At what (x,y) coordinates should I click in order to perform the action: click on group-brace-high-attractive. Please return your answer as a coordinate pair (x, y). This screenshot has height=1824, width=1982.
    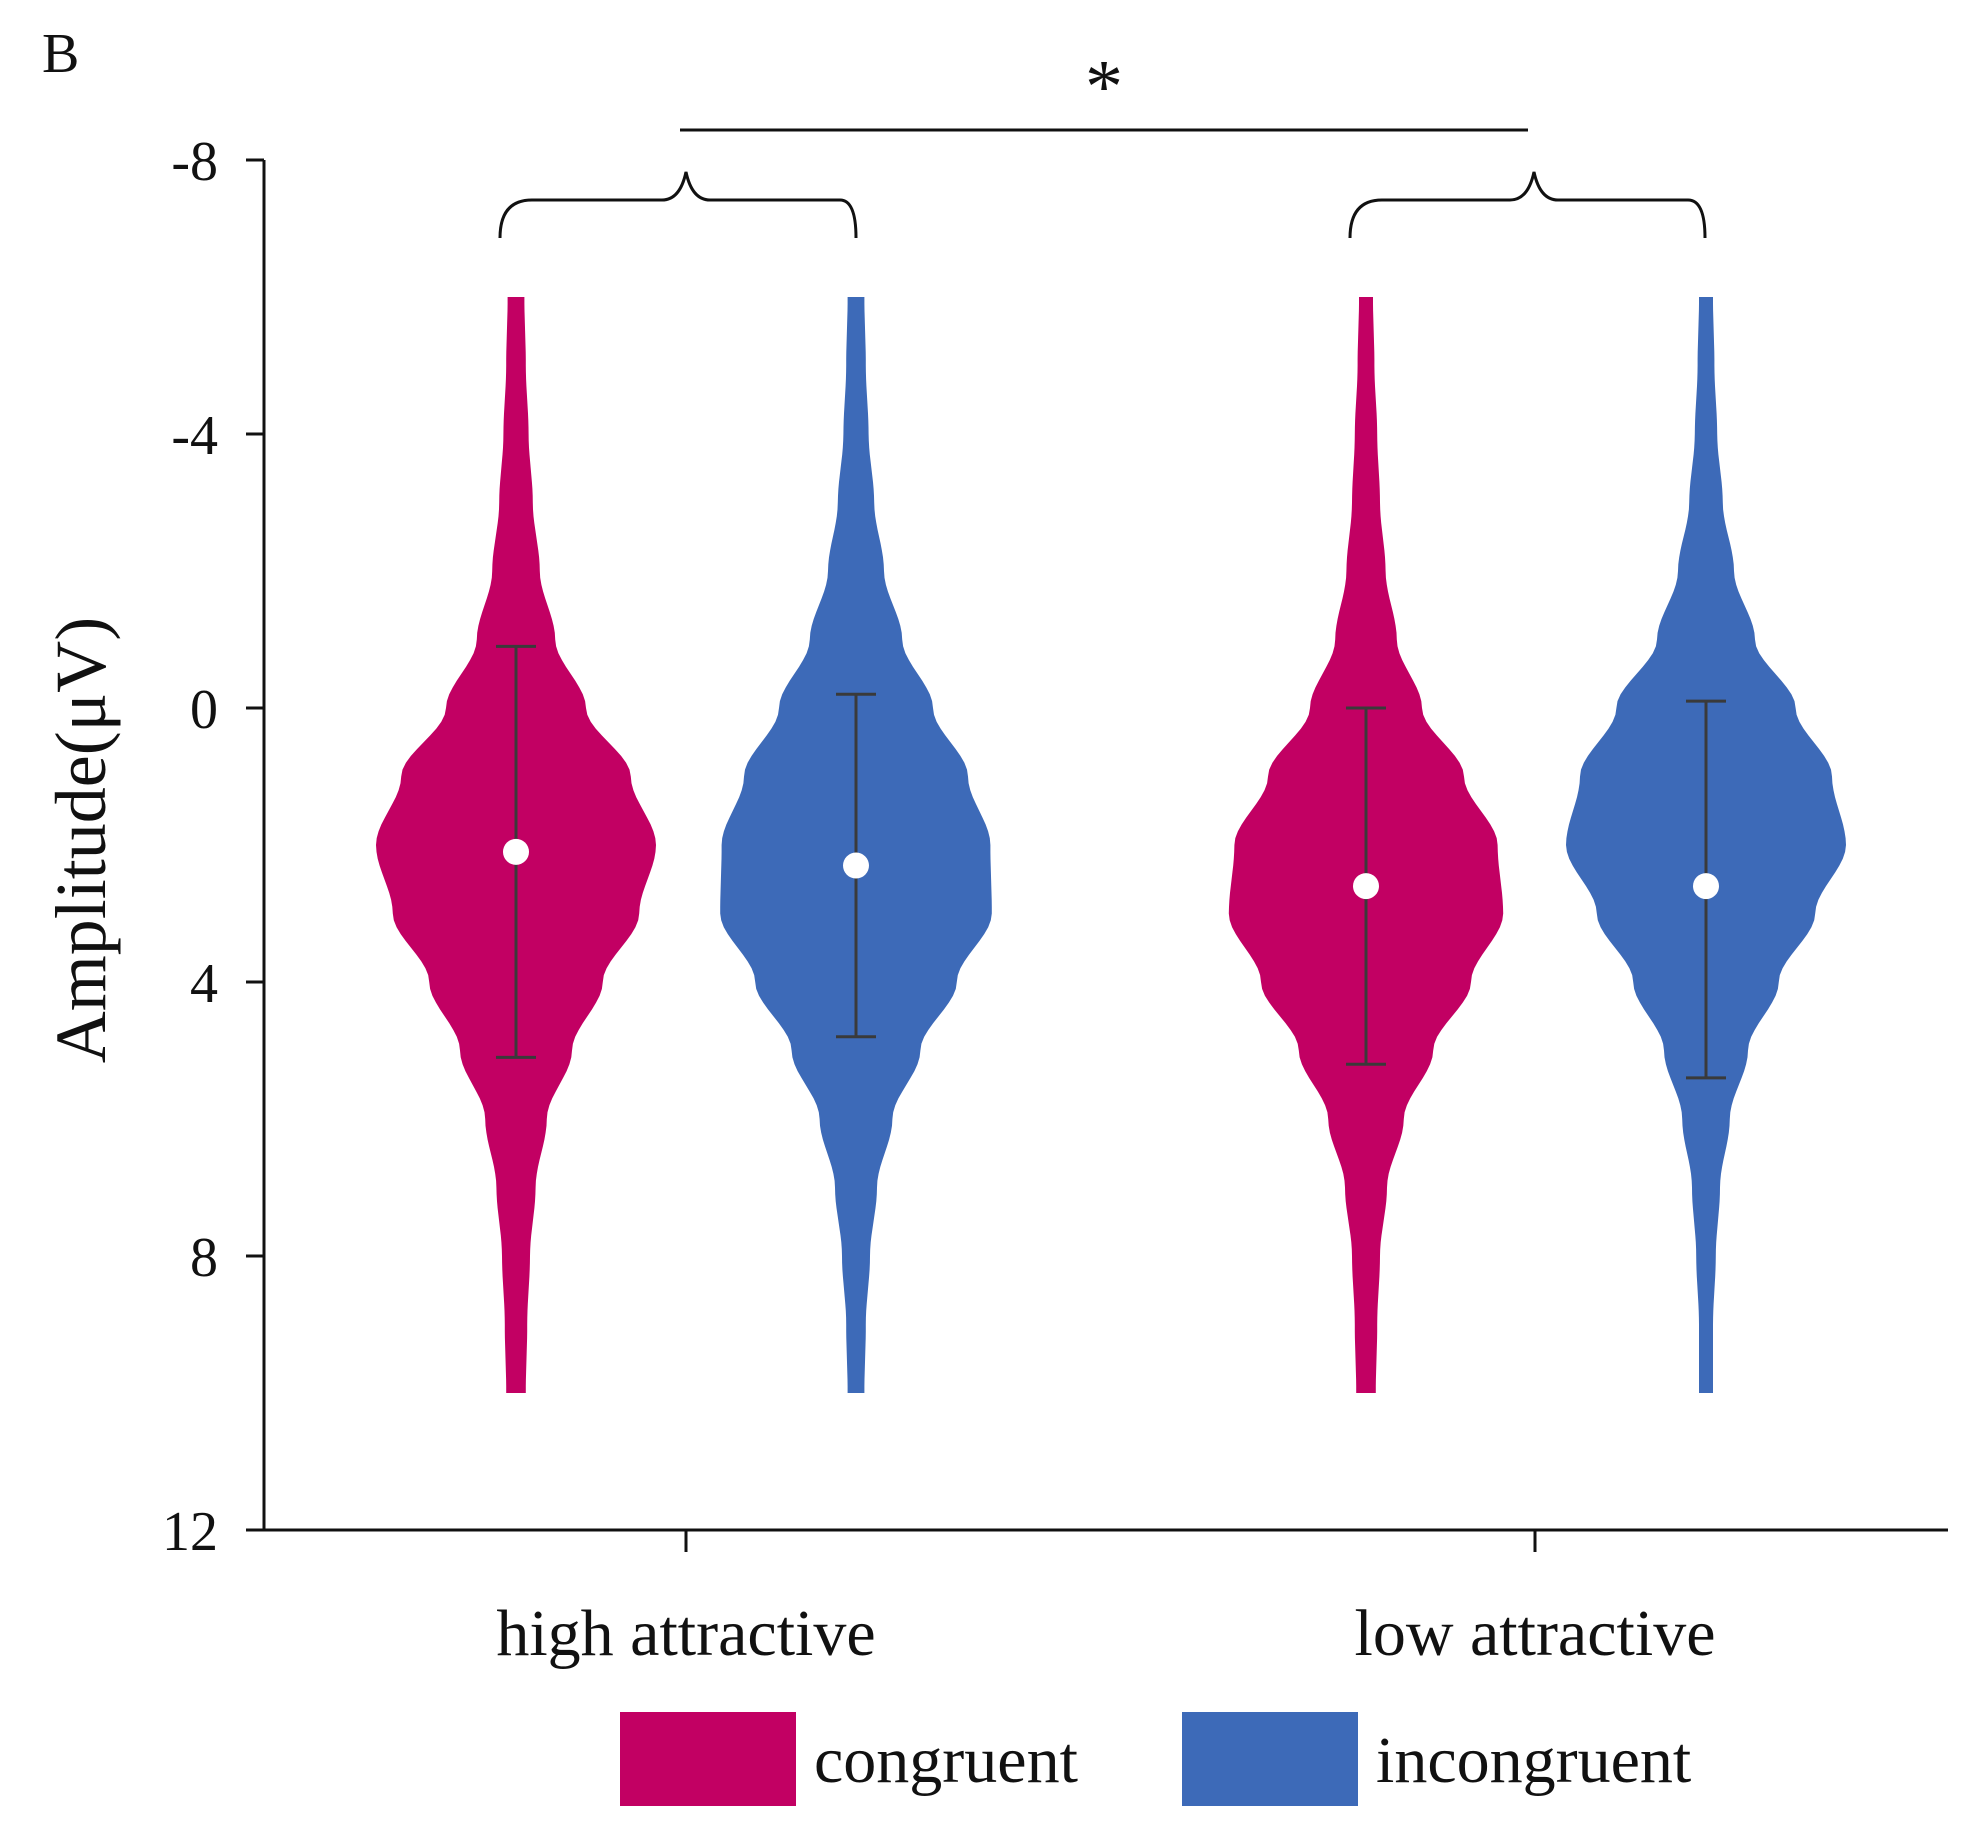
    Looking at the image, I should click on (678, 205).